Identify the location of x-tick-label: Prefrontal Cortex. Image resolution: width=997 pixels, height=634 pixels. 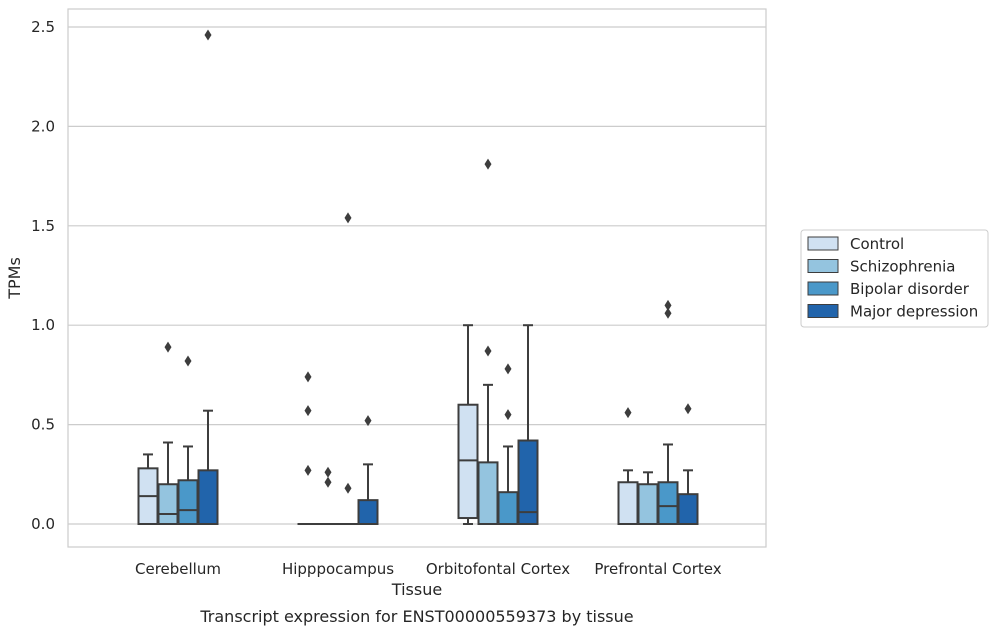
(657, 569).